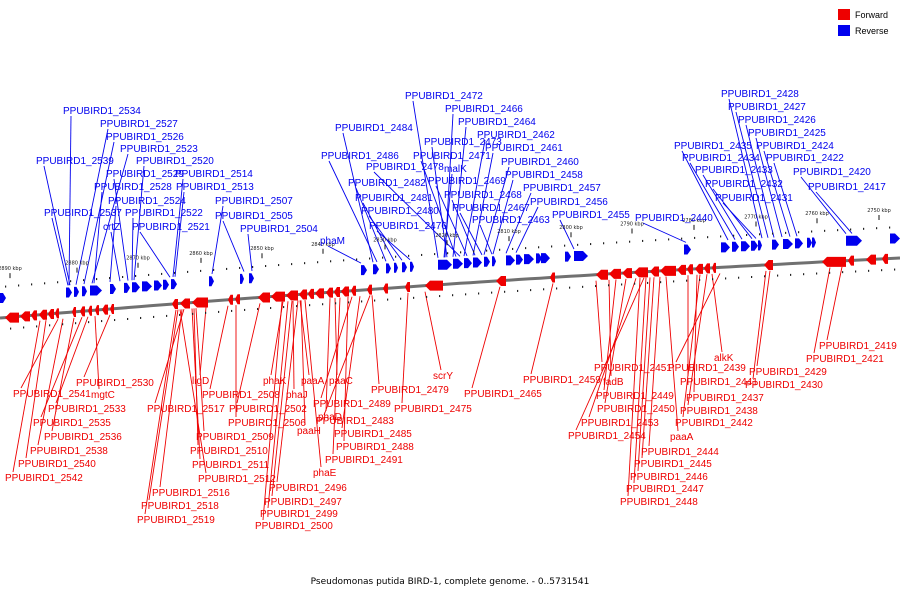 This screenshot has height=600, width=900. Describe the element at coordinates (787, 133) in the screenshot. I see `reverse-gene-label: PPUBIRD1_2425` at that location.